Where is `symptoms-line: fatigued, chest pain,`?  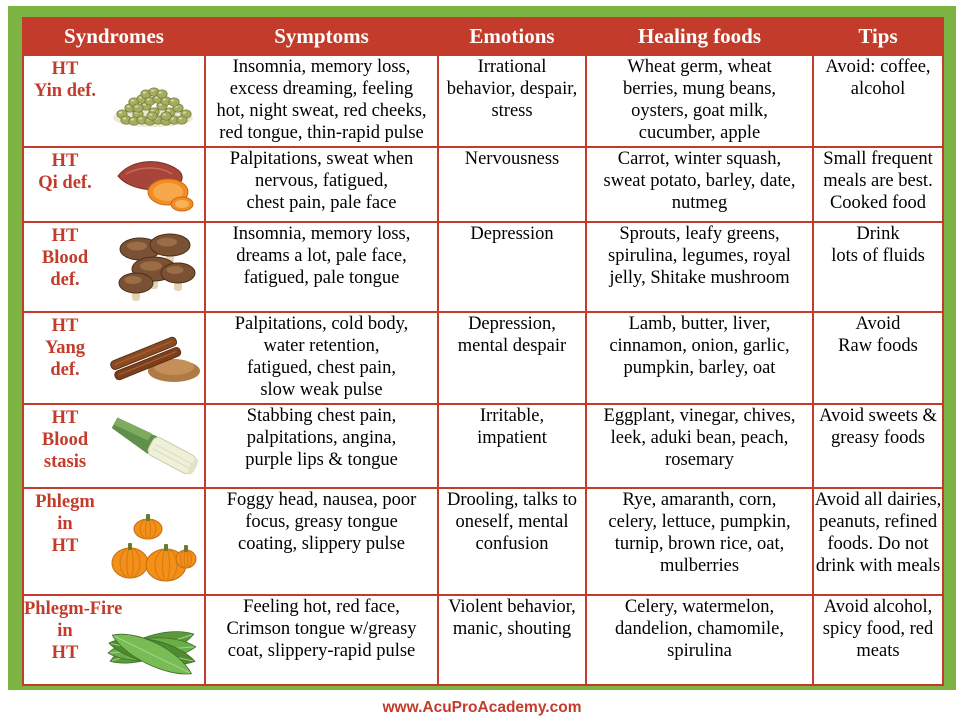 symptoms-line: fatigued, chest pain, is located at coordinates (321, 368).